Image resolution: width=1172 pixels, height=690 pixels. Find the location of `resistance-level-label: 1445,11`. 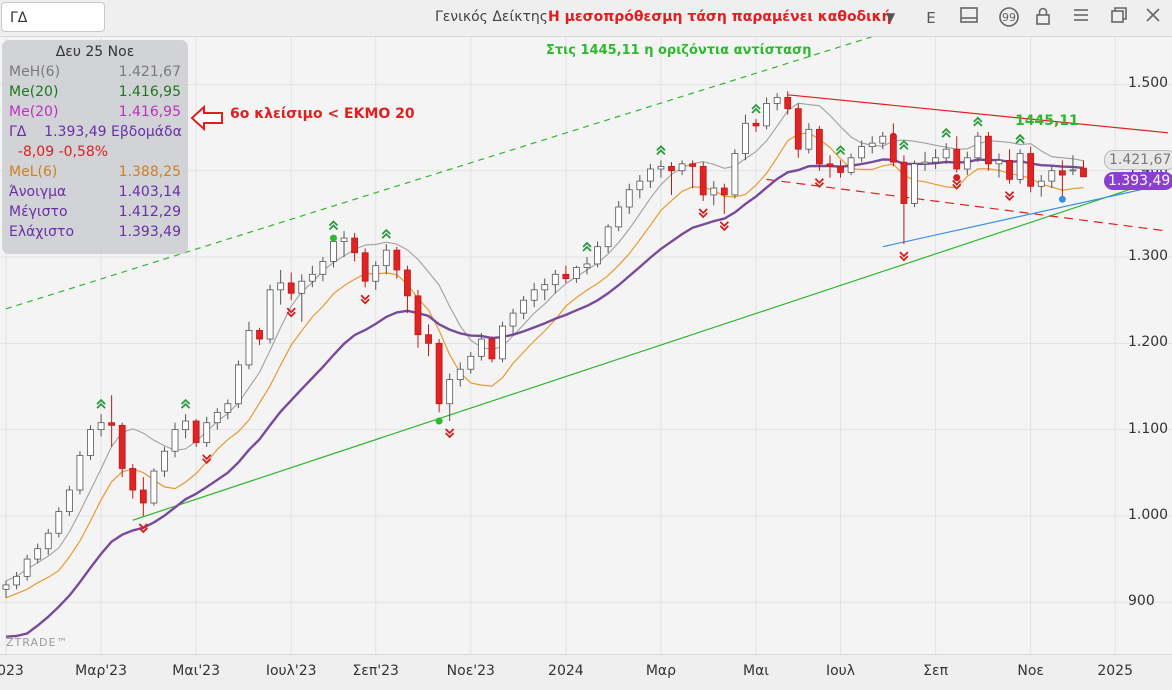

resistance-level-label: 1445,11 is located at coordinates (1047, 121).